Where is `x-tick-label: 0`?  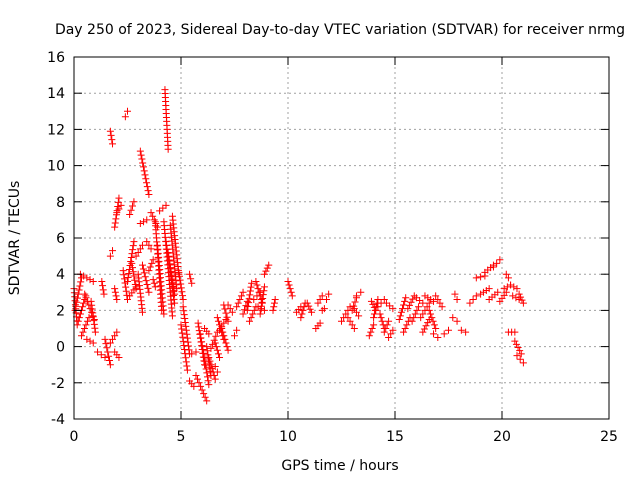
x-tick-label: 0 is located at coordinates (74, 437).